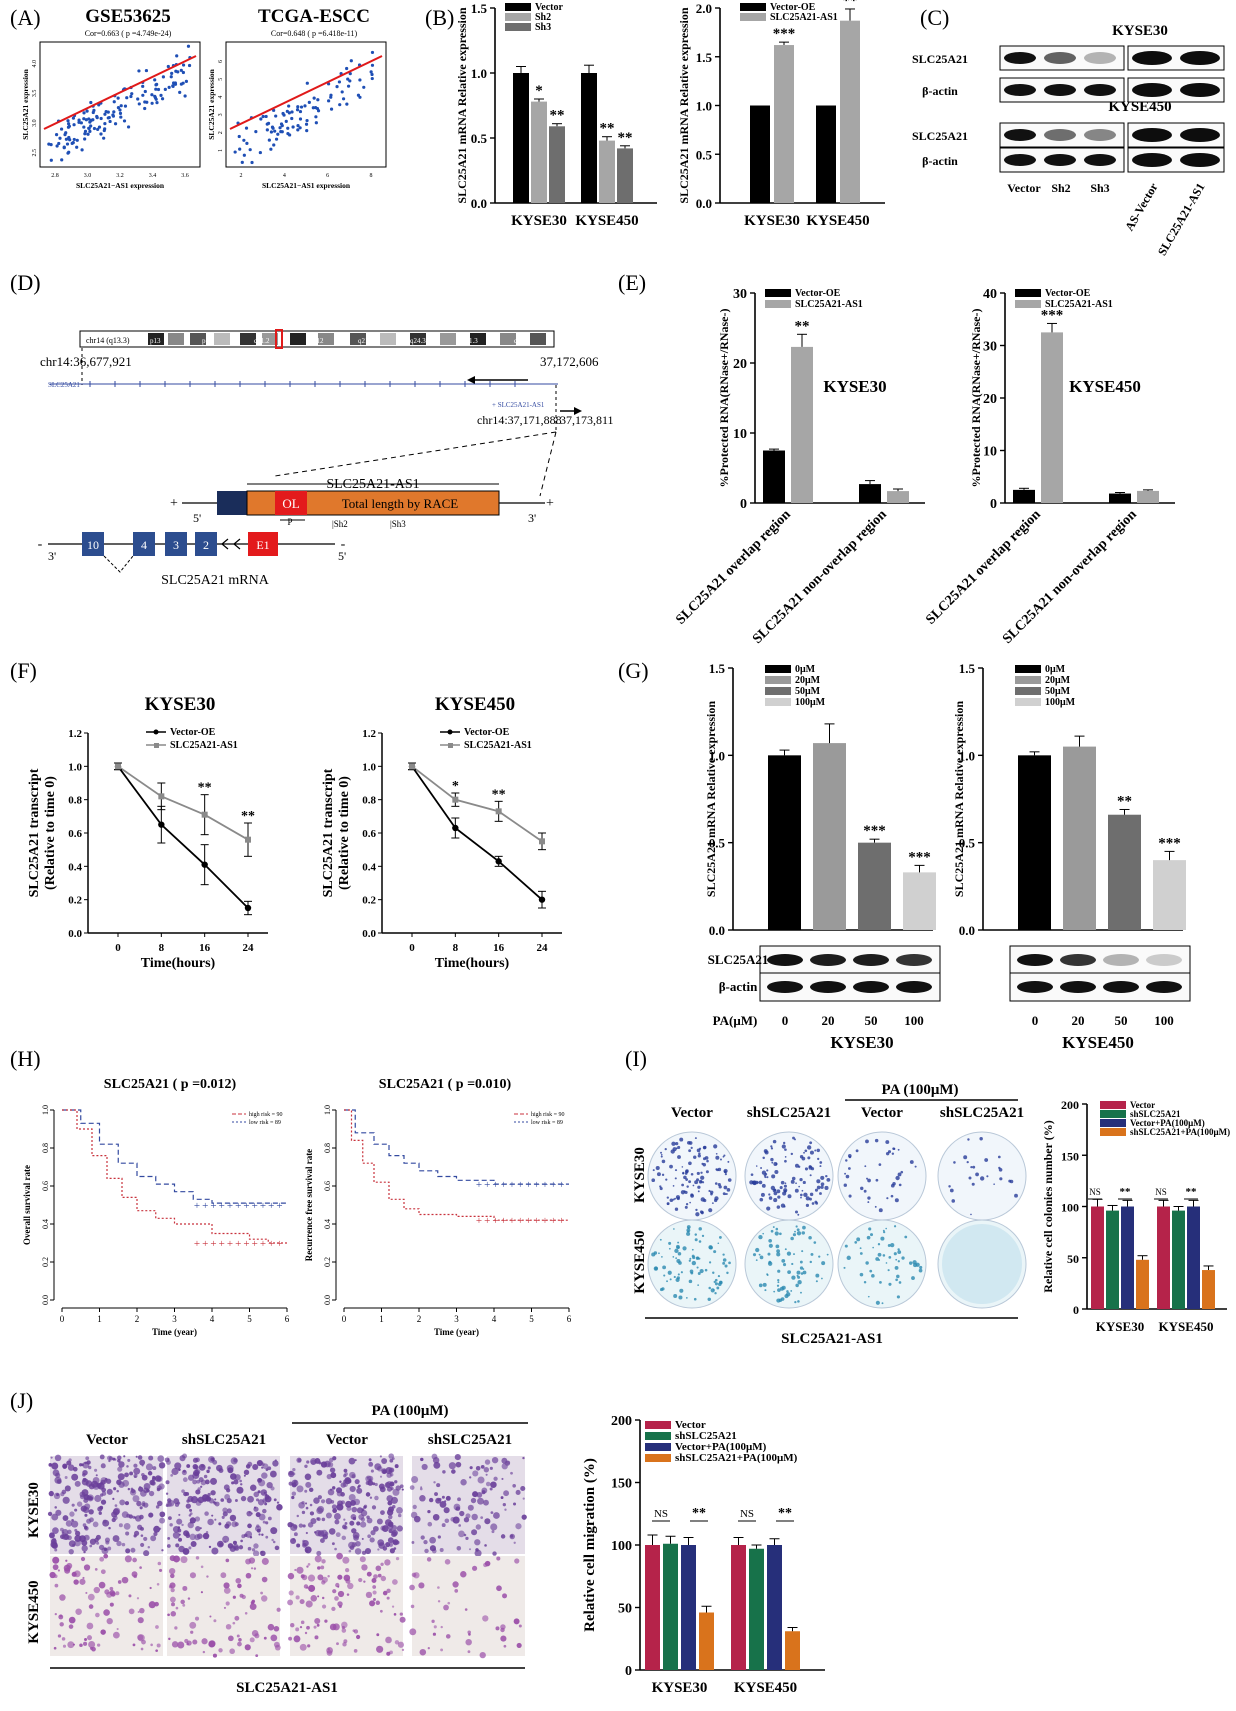  I want to click on x-tick-label: 5, so click(531, 1319).